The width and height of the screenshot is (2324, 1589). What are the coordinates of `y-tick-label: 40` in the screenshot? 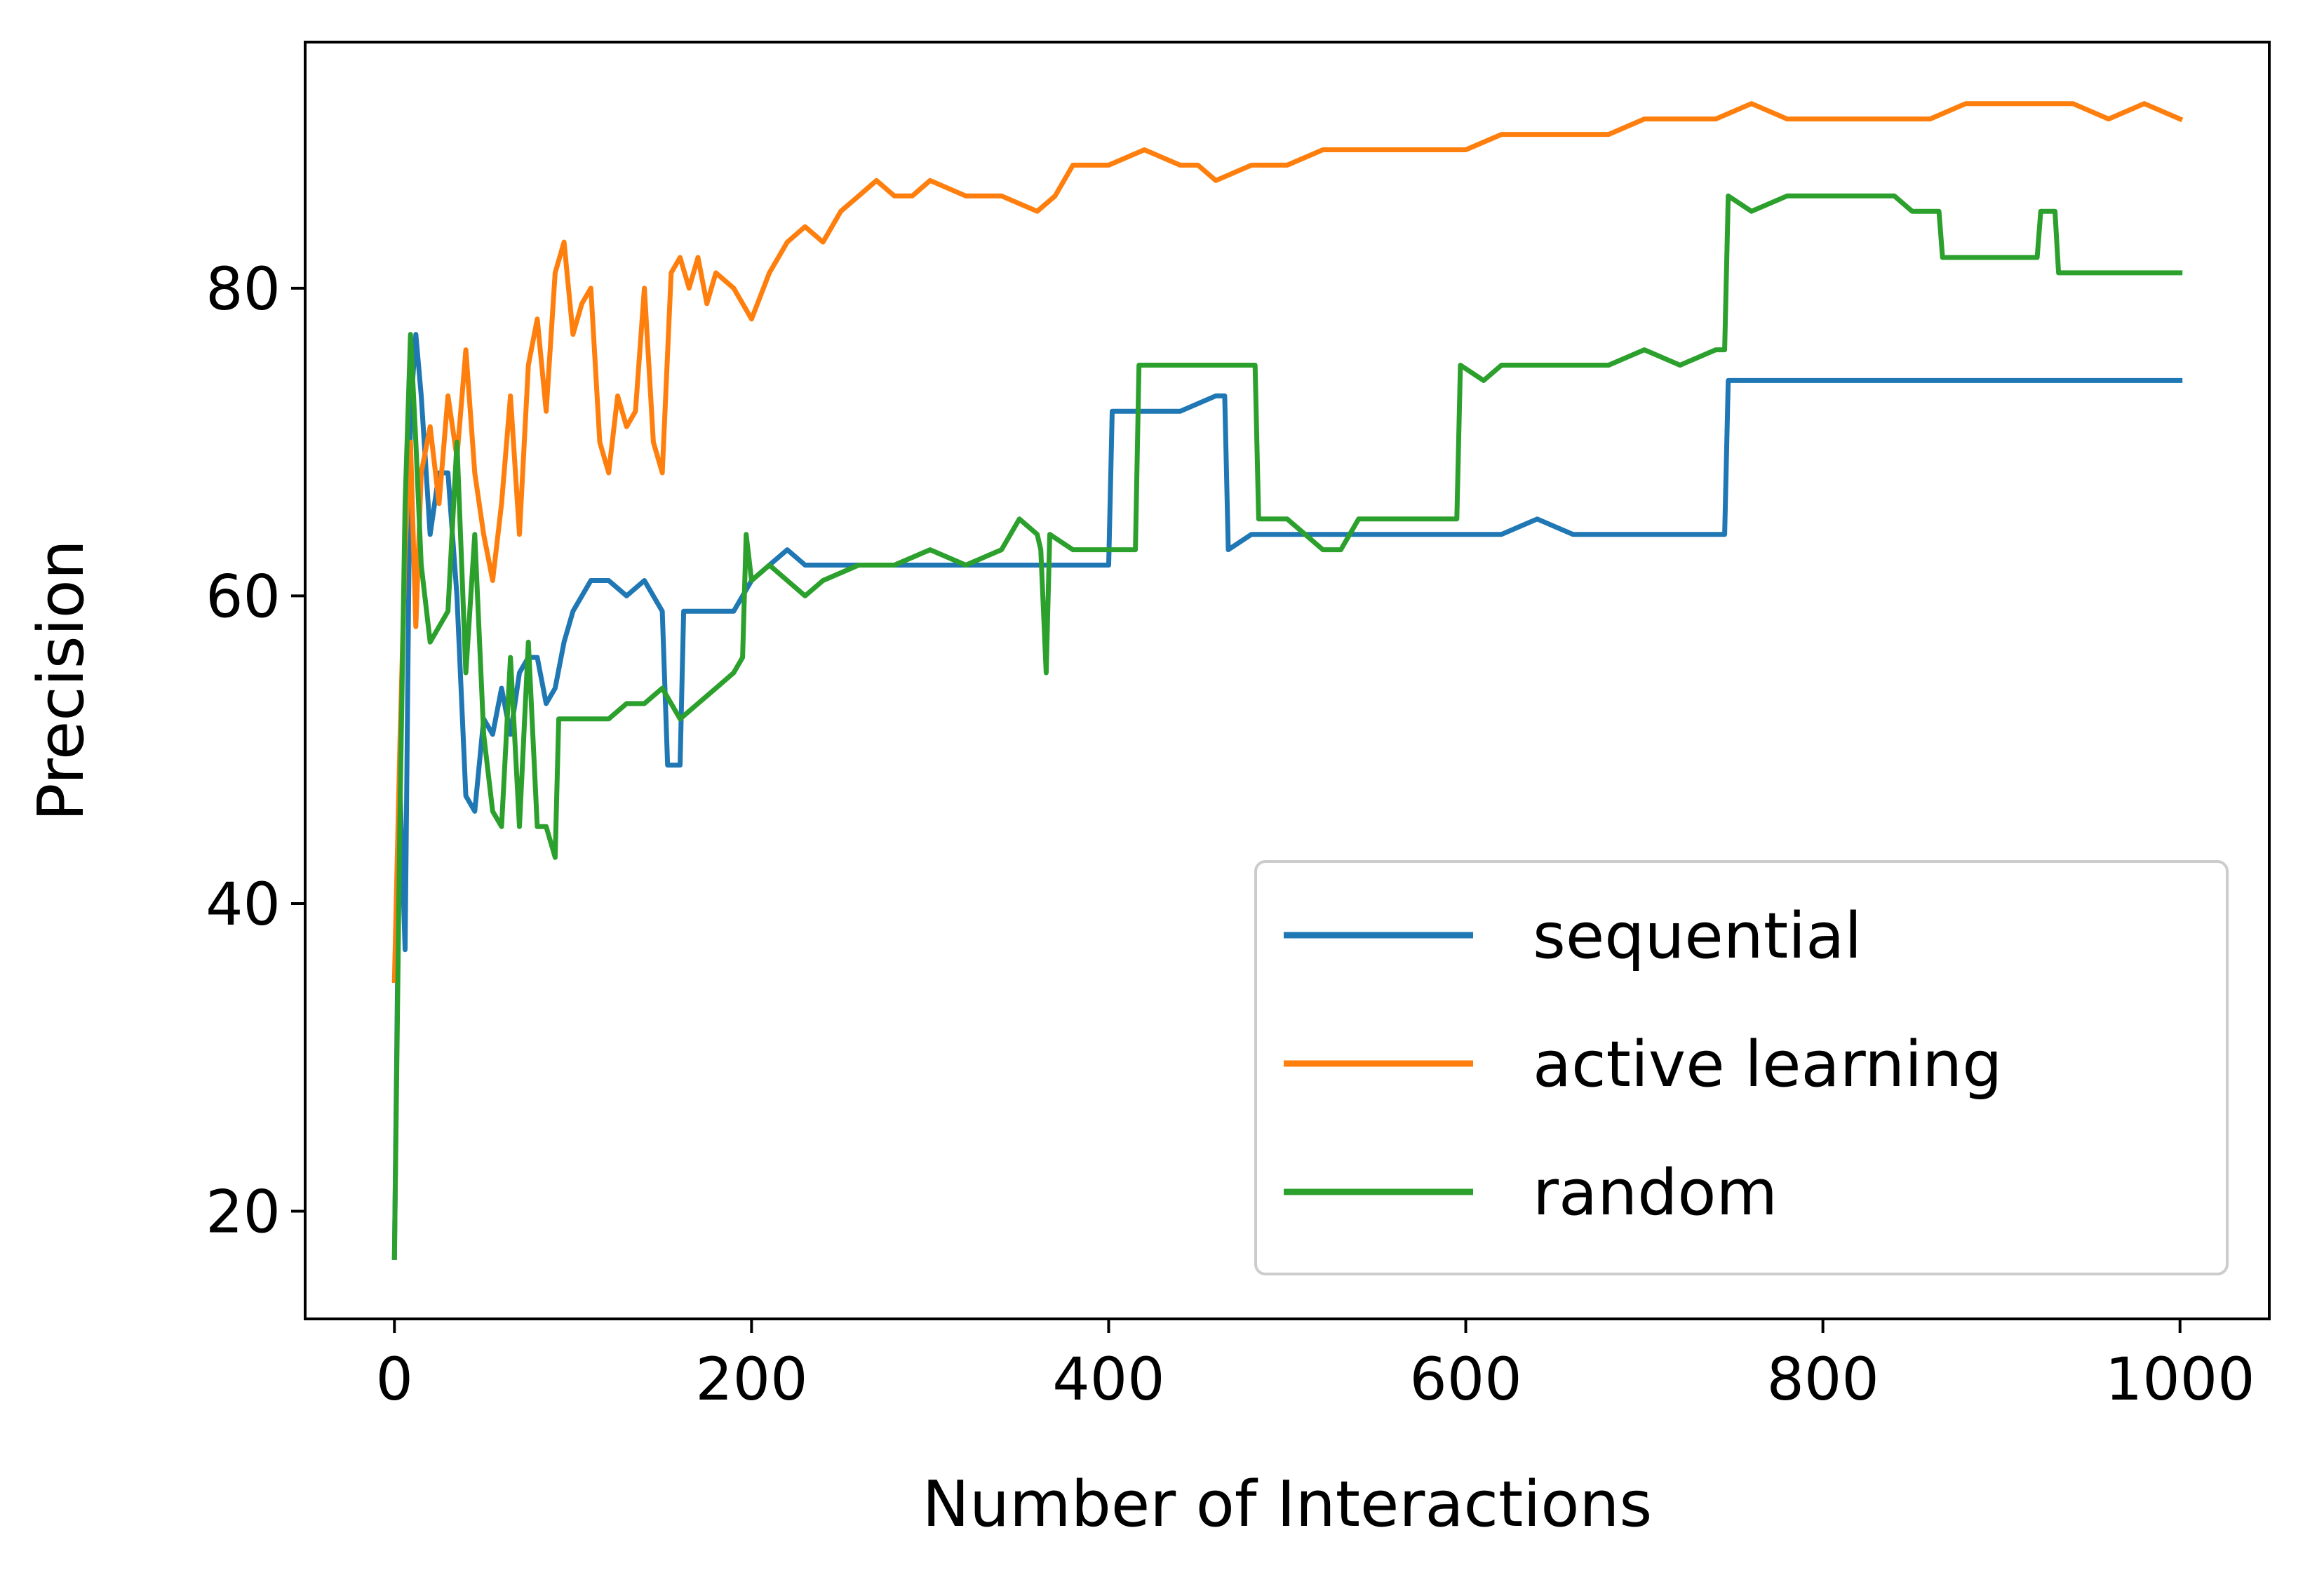 It's located at (243, 904).